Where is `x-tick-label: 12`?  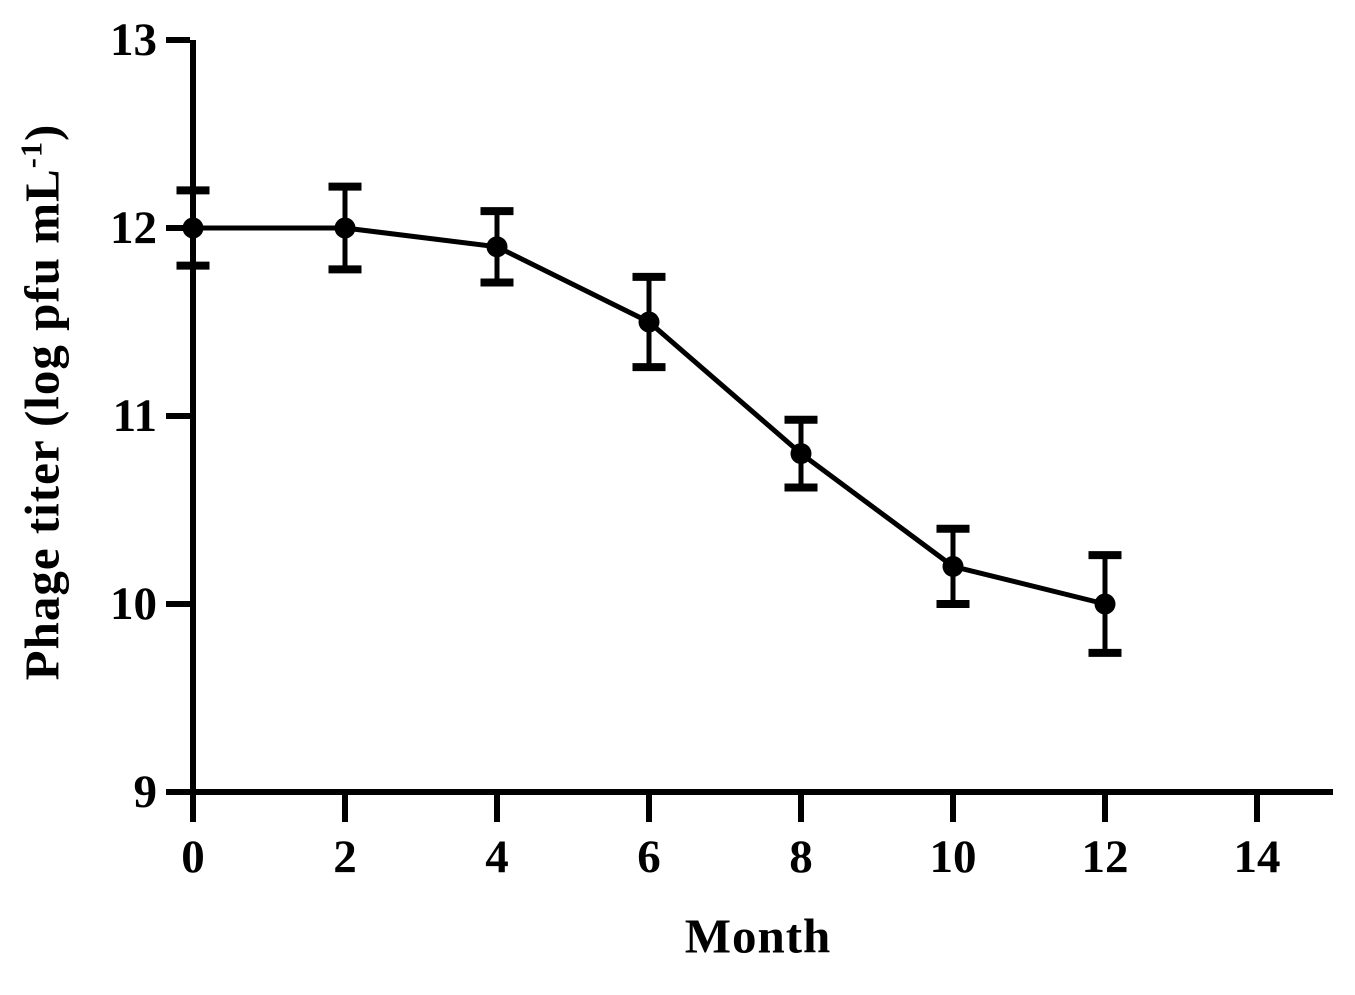
x-tick-label: 12 is located at coordinates (1105, 857).